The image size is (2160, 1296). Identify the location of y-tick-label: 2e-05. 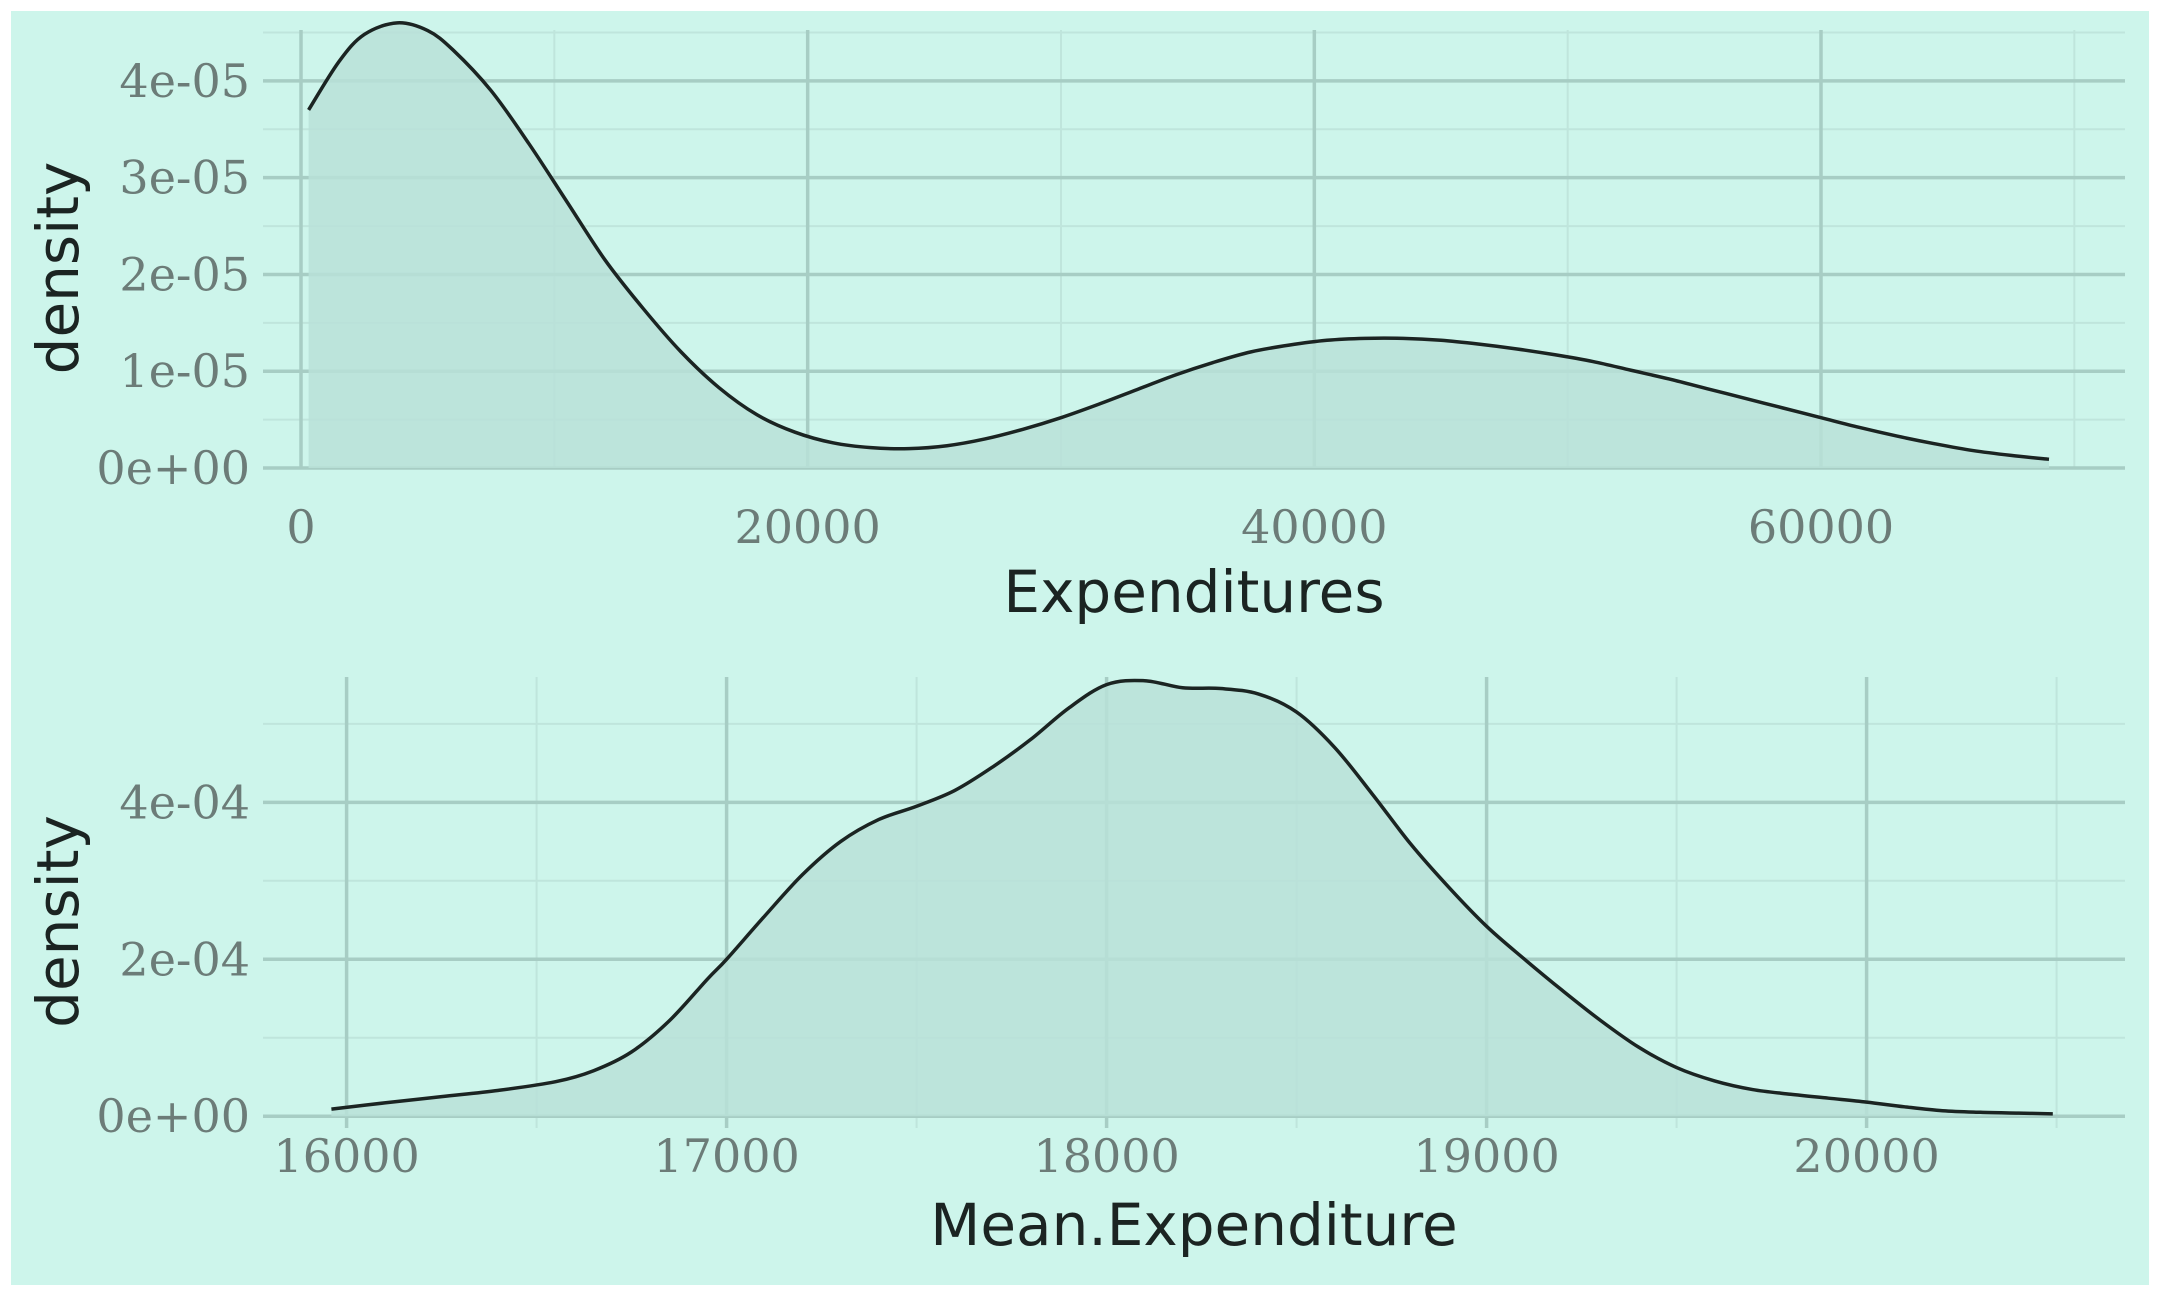
(184, 274).